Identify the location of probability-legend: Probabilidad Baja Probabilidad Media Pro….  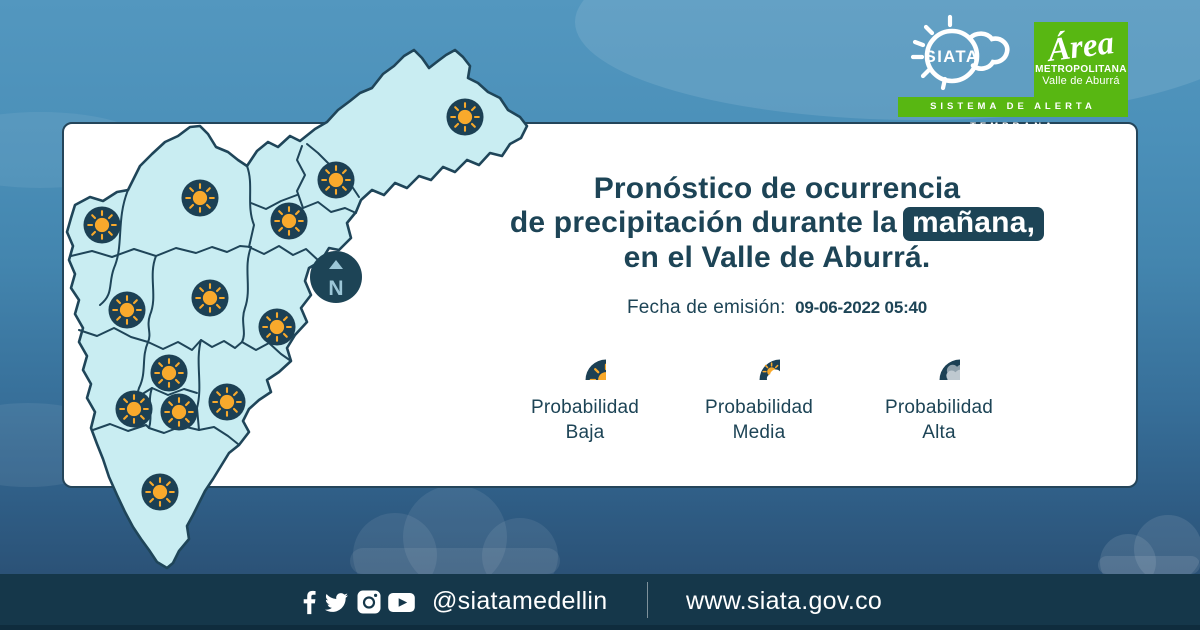
(777, 393).